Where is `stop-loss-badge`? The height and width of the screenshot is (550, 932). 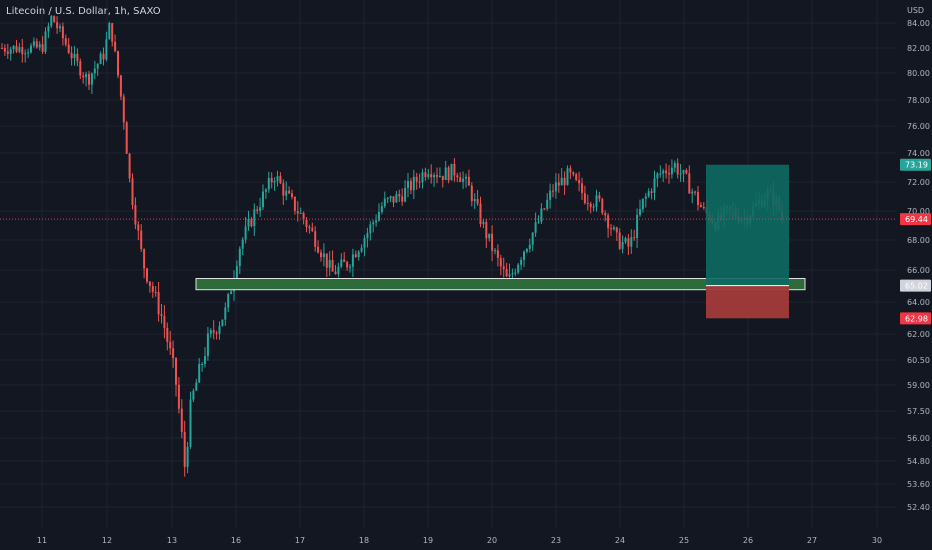
stop-loss-badge is located at coordinates (915, 318).